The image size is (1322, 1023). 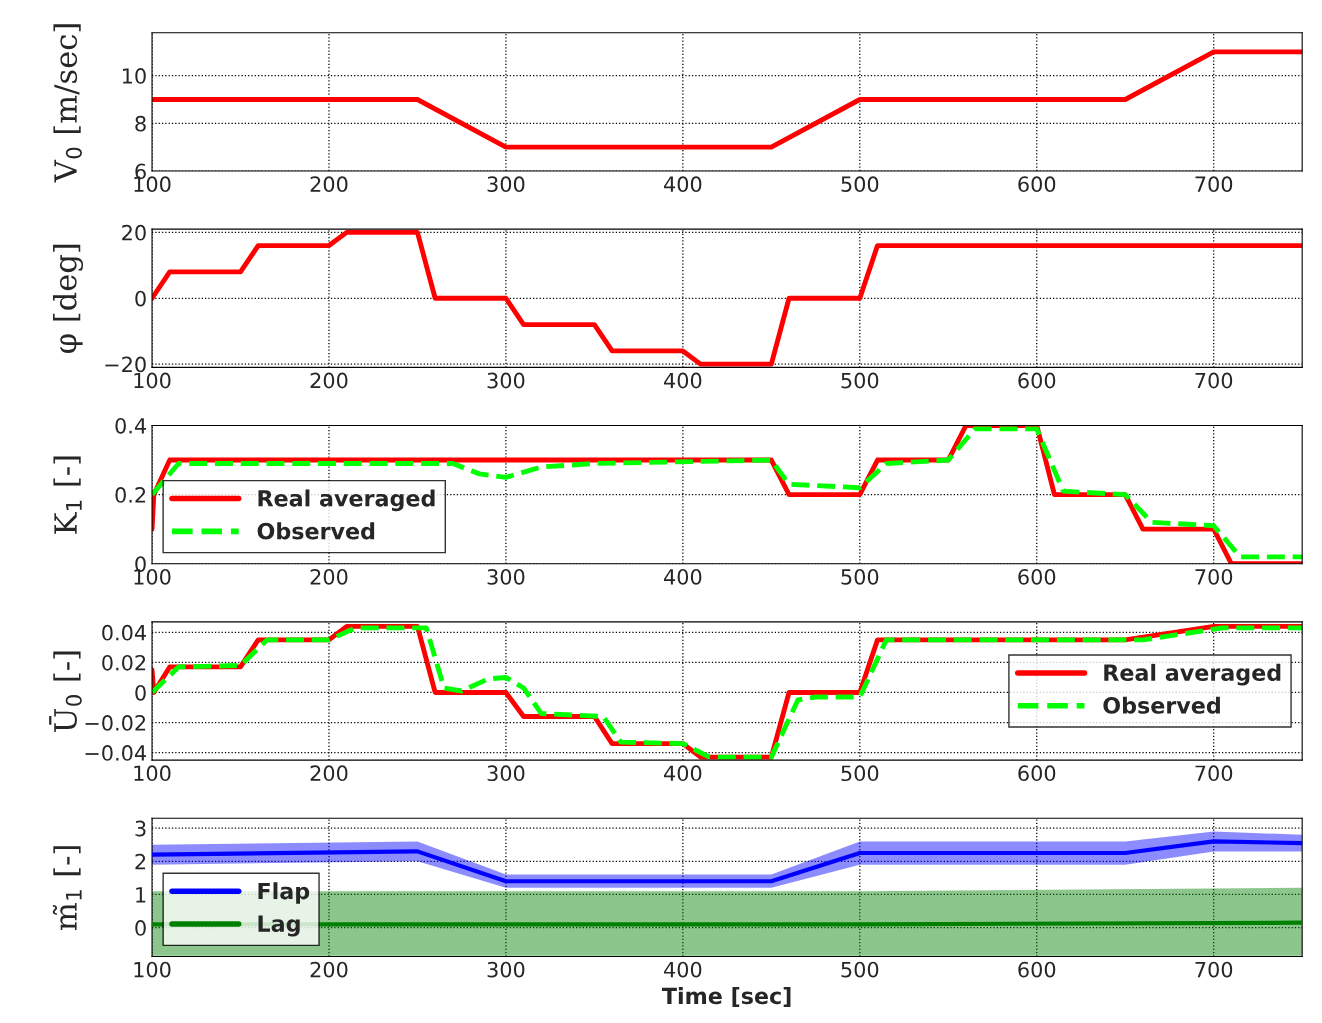 I want to click on y-axis-title: K$_{1}$ [-], so click(x=67, y=495).